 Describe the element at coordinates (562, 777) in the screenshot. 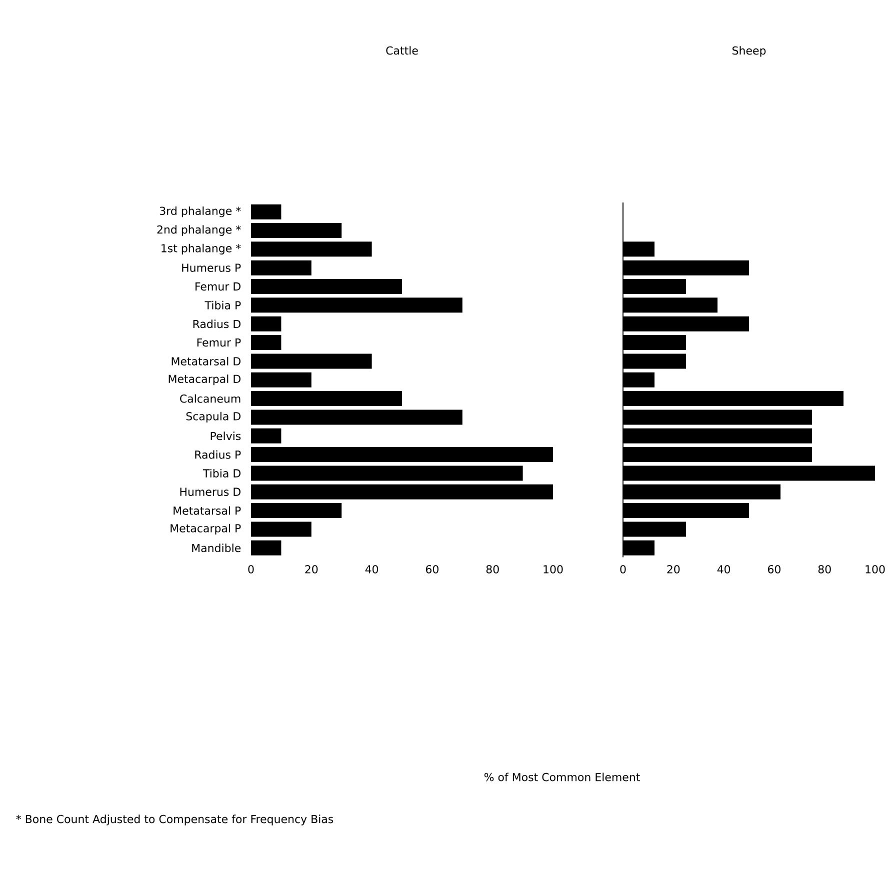

I see `x-axis-title: % of Most Common Element` at that location.